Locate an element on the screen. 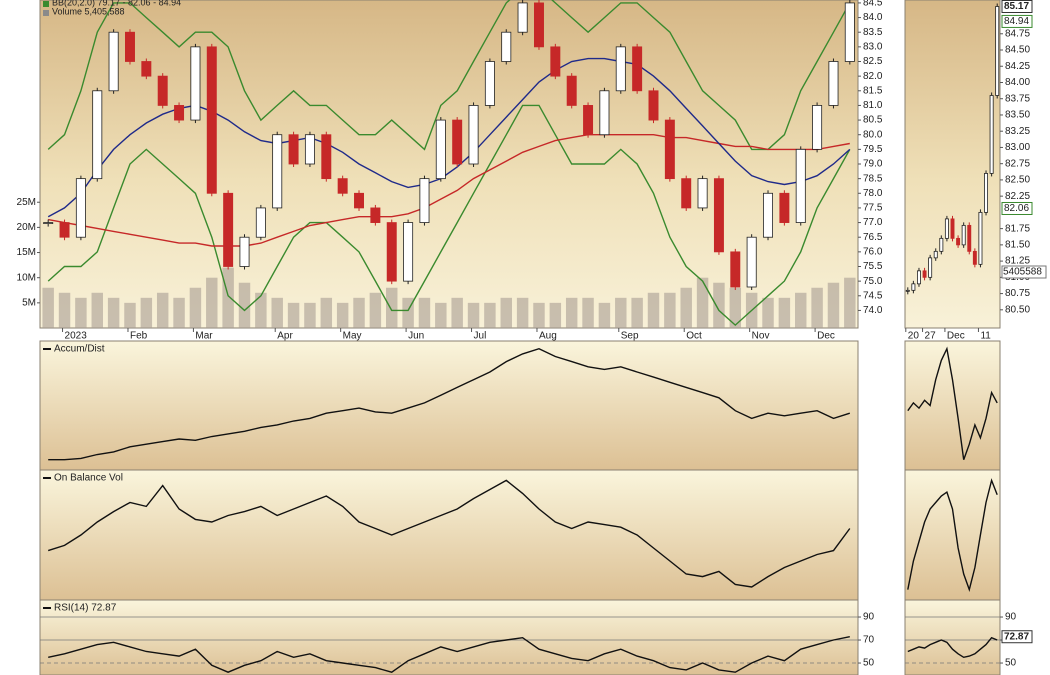 The height and width of the screenshot is (675, 1050). x-tick-label: 27 is located at coordinates (931, 336).